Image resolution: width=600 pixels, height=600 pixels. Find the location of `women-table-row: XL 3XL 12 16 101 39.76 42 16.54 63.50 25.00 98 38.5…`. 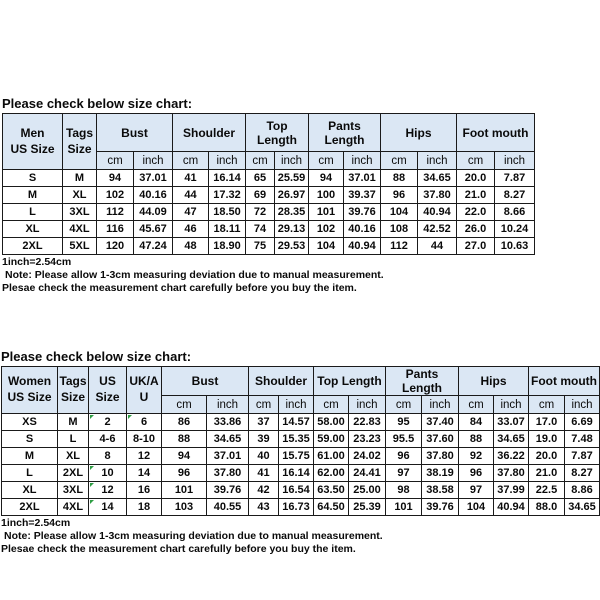

women-table-row: XL 3XL 12 16 101 39.76 42 16.54 63.50 25.00 98 38.5… is located at coordinates (300, 490).